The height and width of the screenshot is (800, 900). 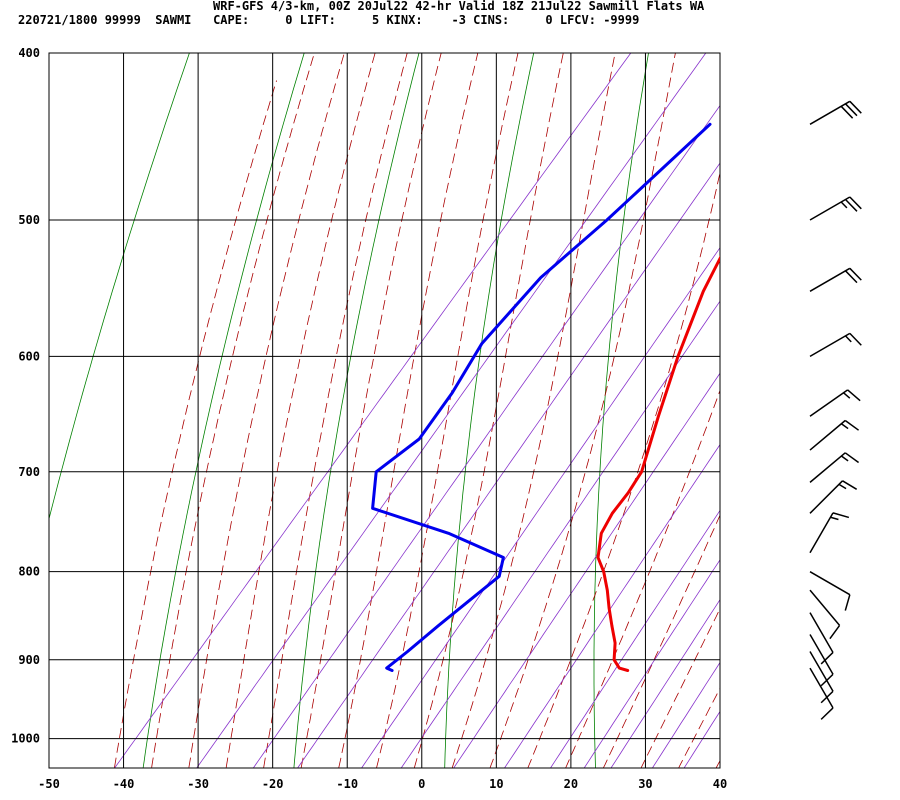 I want to click on x-tick-label: -50, so click(x=49, y=784).